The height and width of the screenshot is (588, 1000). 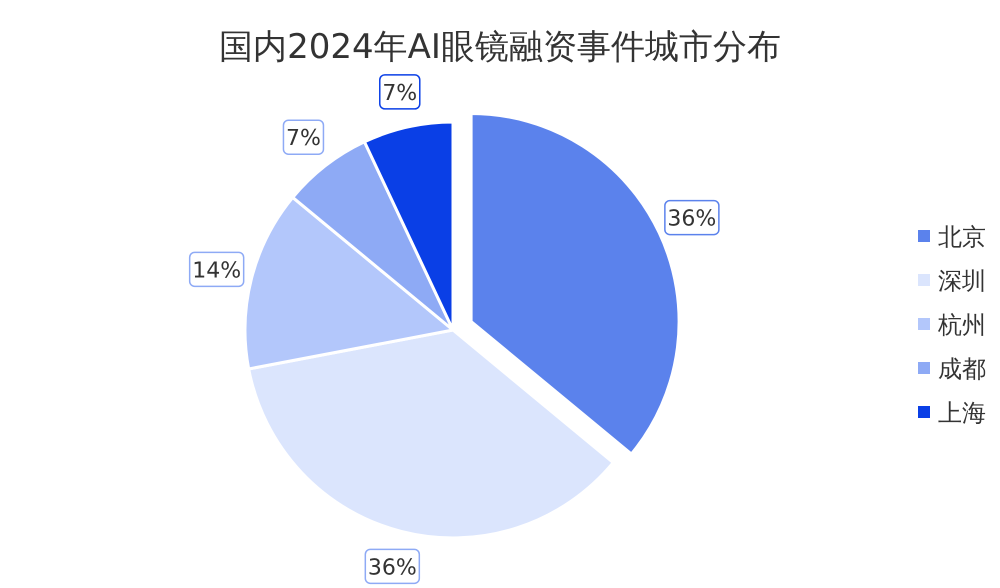 I want to click on legend-label: 上海, so click(x=962, y=413).